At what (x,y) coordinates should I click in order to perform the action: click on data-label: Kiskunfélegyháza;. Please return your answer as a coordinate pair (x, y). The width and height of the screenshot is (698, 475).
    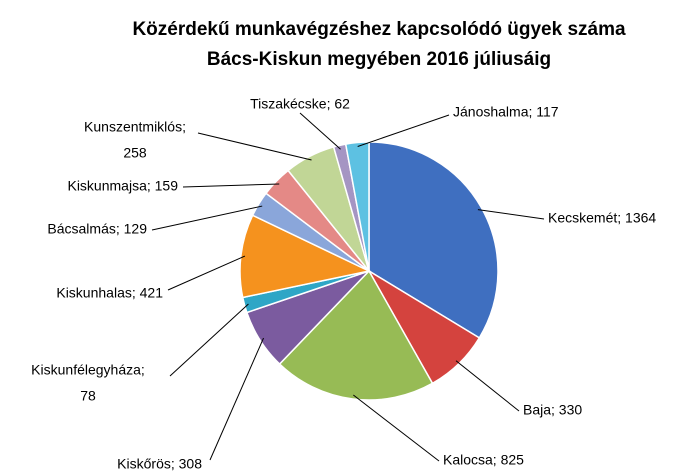
    Looking at the image, I should click on (88, 370).